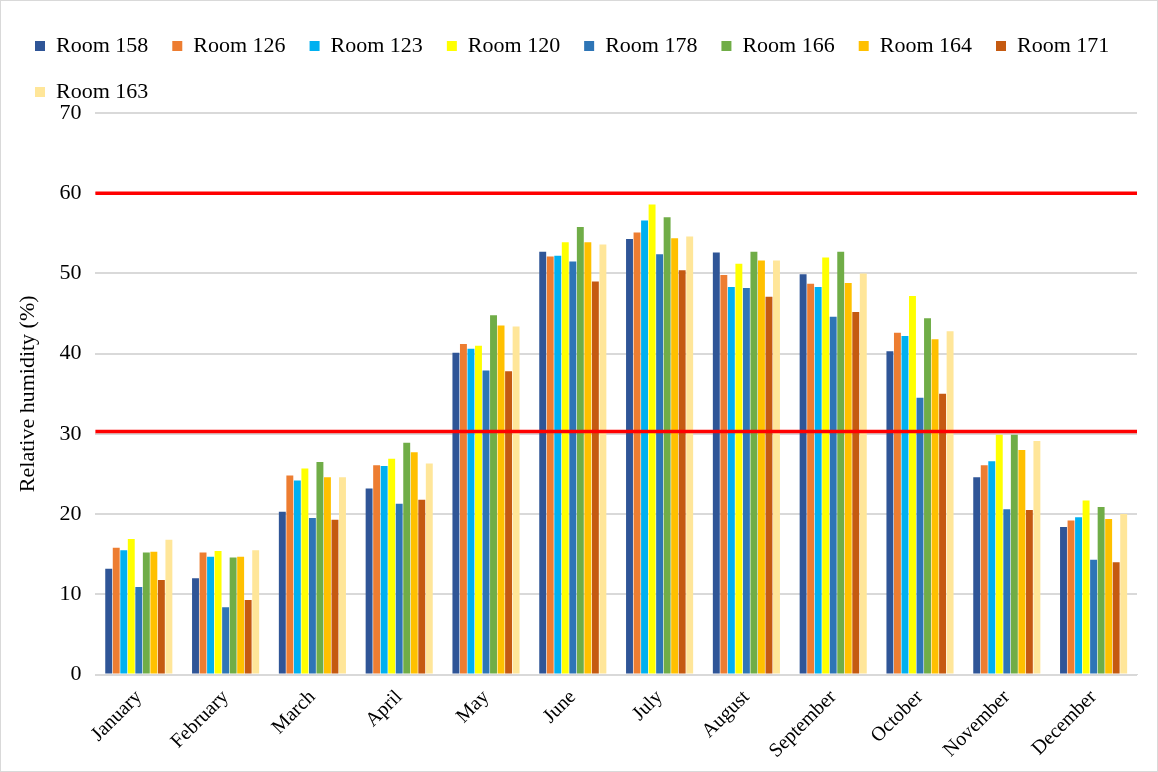 This screenshot has height=772, width=1158. Describe the element at coordinates (70, 593) in the screenshot. I see `y-tick-label: 10` at that location.